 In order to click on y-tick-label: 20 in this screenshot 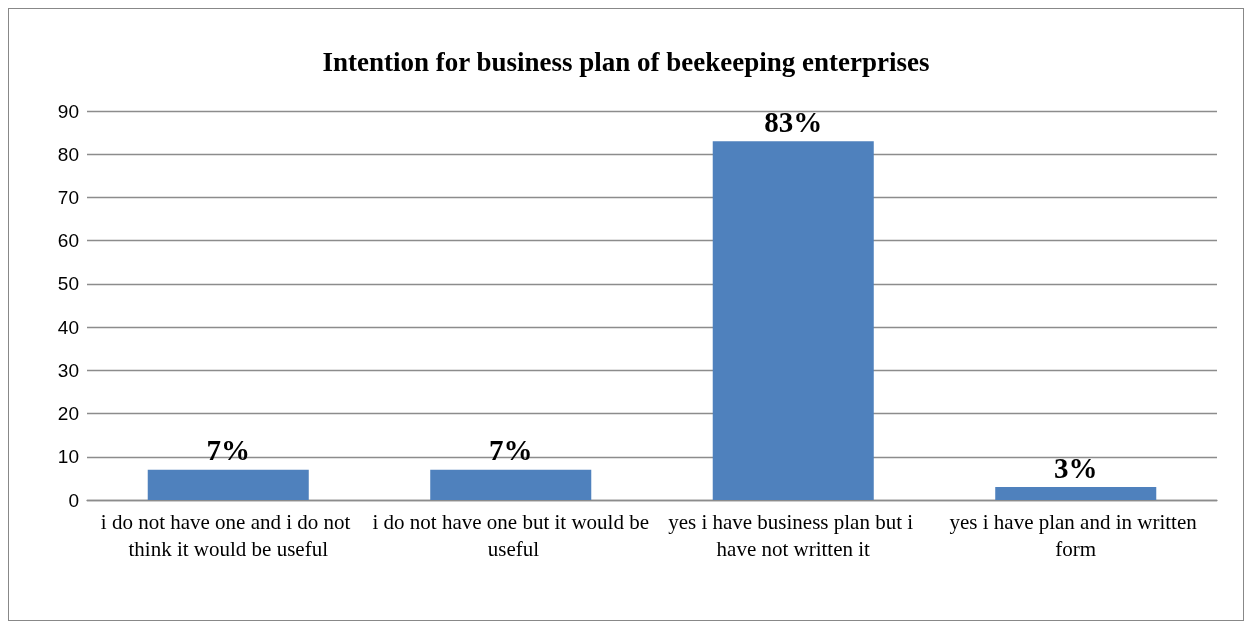, I will do `click(68, 414)`.